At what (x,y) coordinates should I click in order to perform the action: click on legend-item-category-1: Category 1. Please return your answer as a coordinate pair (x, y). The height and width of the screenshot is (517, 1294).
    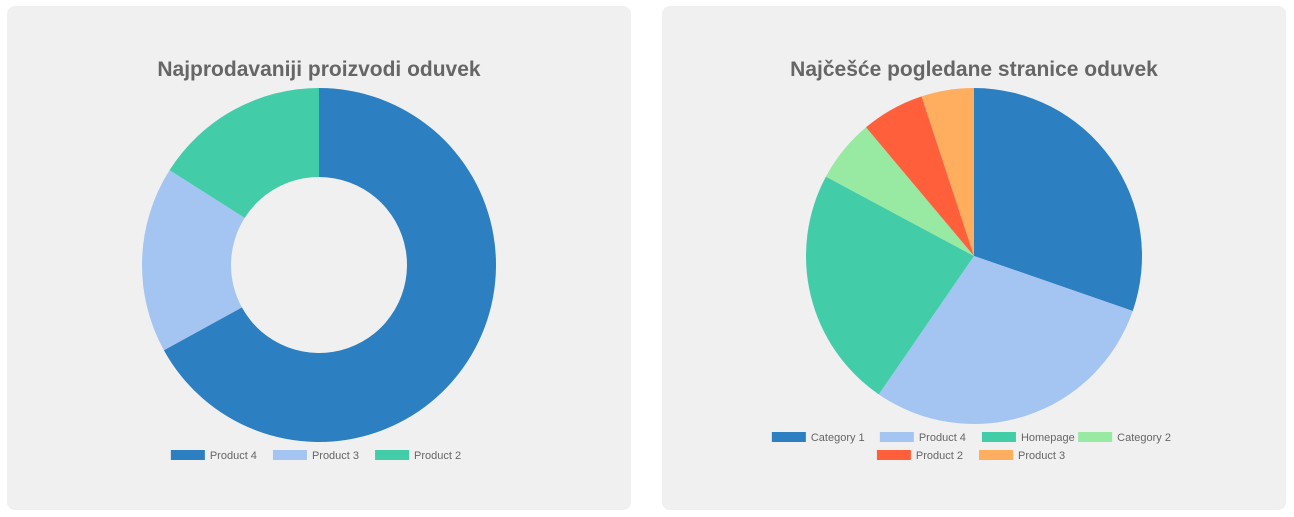
    Looking at the image, I should click on (818, 438).